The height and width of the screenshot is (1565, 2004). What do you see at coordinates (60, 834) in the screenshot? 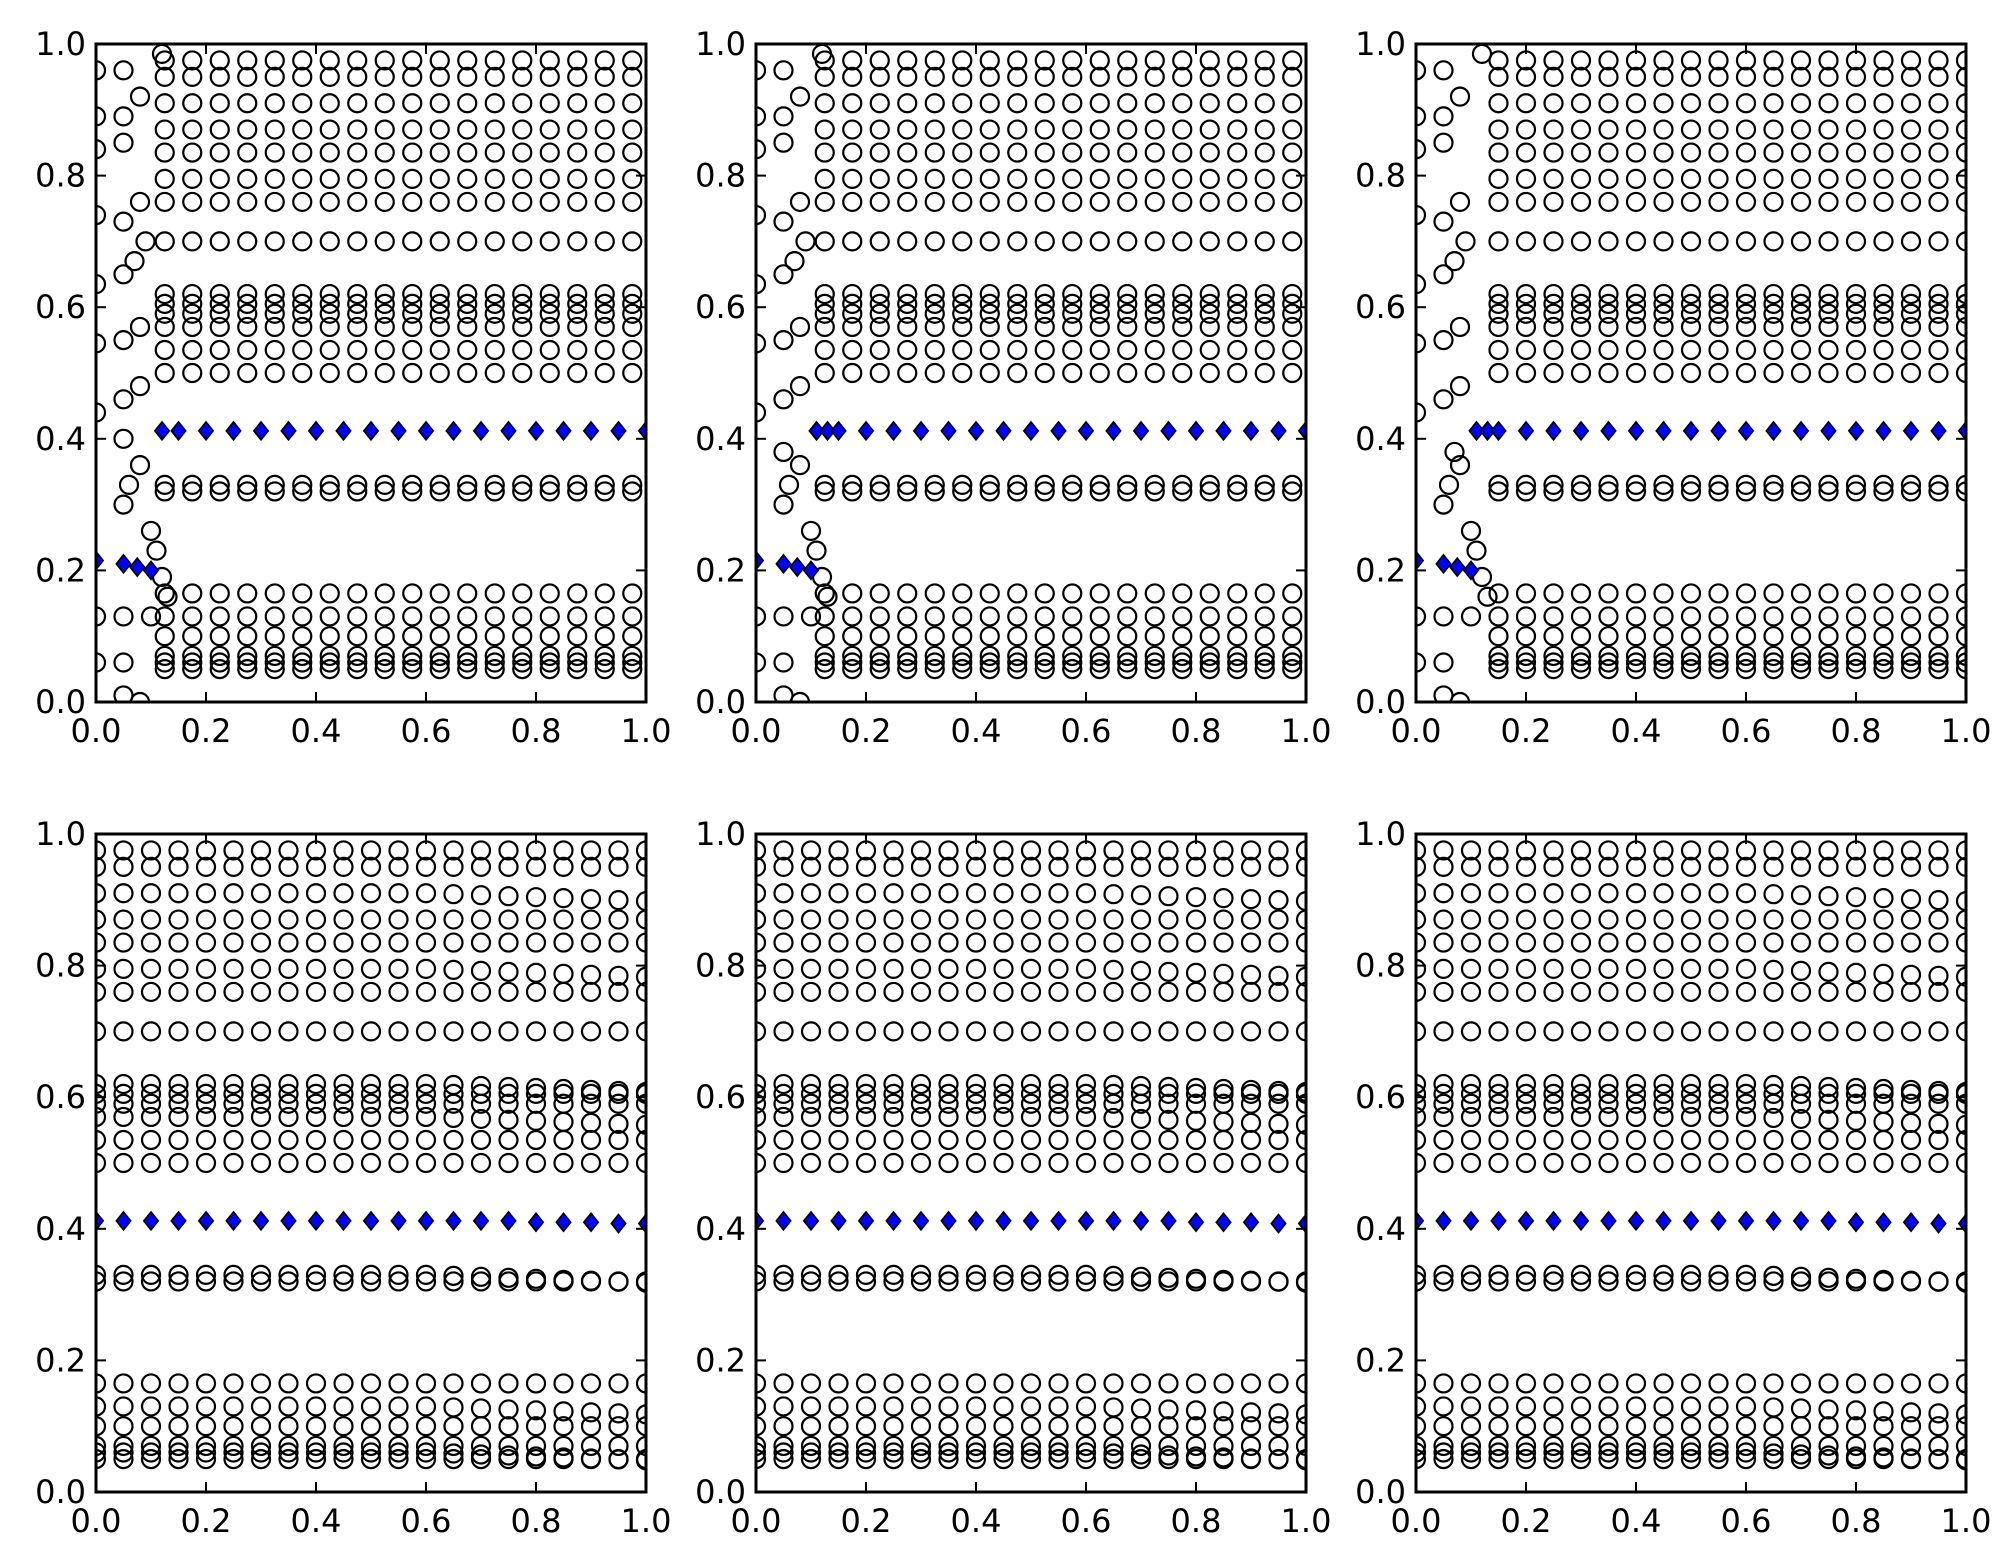
I see `y-tick-label: 1.0` at bounding box center [60, 834].